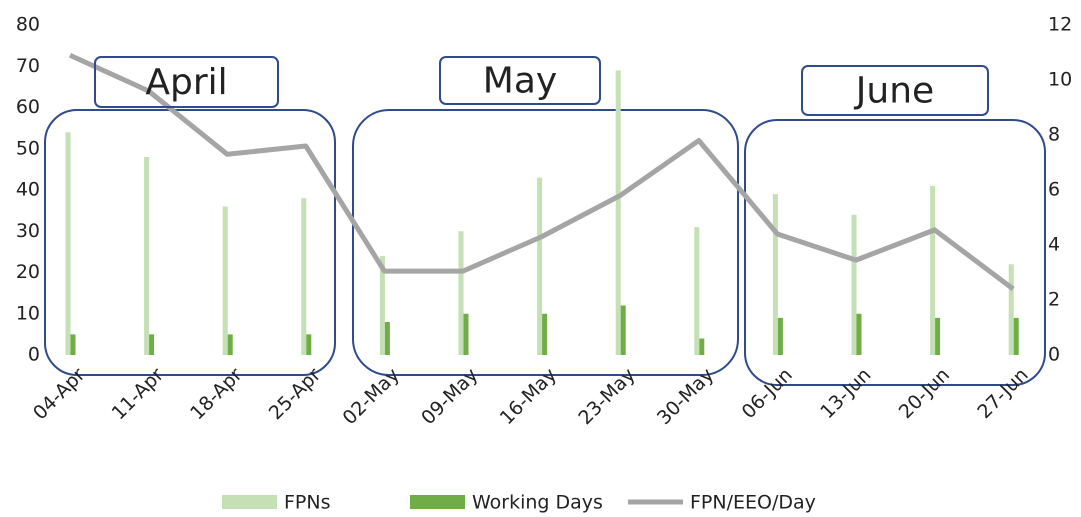  What do you see at coordinates (28, 190) in the screenshot?
I see `y-tick-label: 40` at bounding box center [28, 190].